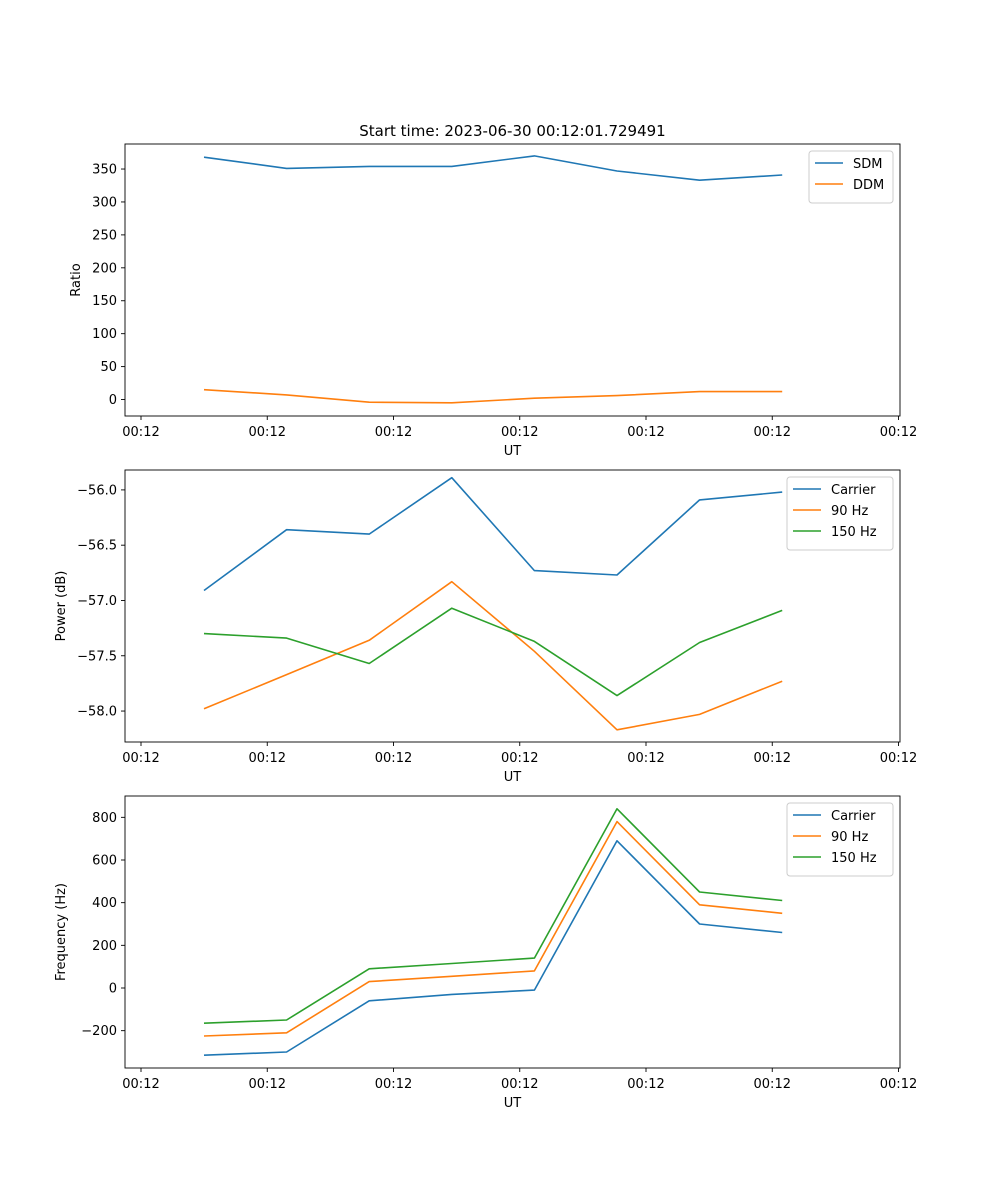 This screenshot has width=1000, height=1200. What do you see at coordinates (97, 490) in the screenshot?
I see `y-tick-label: −56.0` at bounding box center [97, 490].